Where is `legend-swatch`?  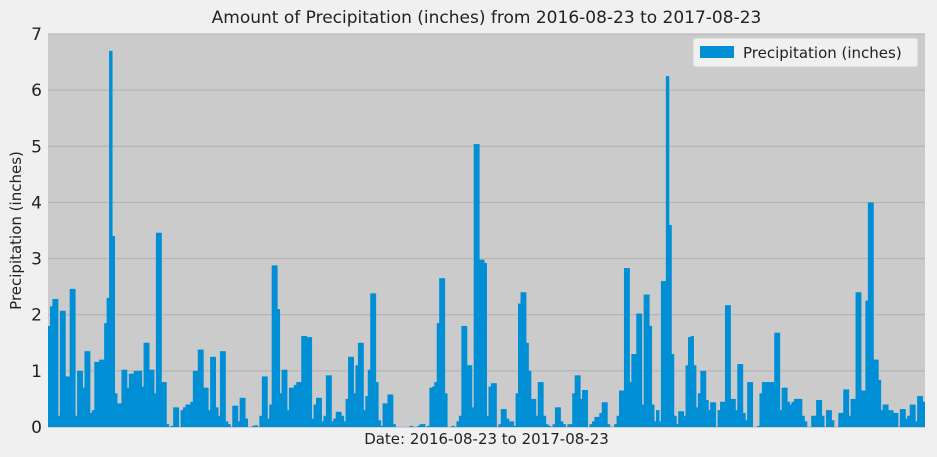
legend-swatch is located at coordinates (717, 52).